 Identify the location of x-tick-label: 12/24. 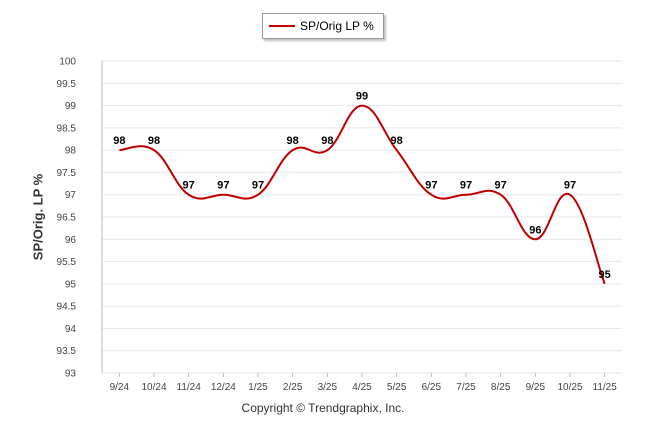
(223, 387).